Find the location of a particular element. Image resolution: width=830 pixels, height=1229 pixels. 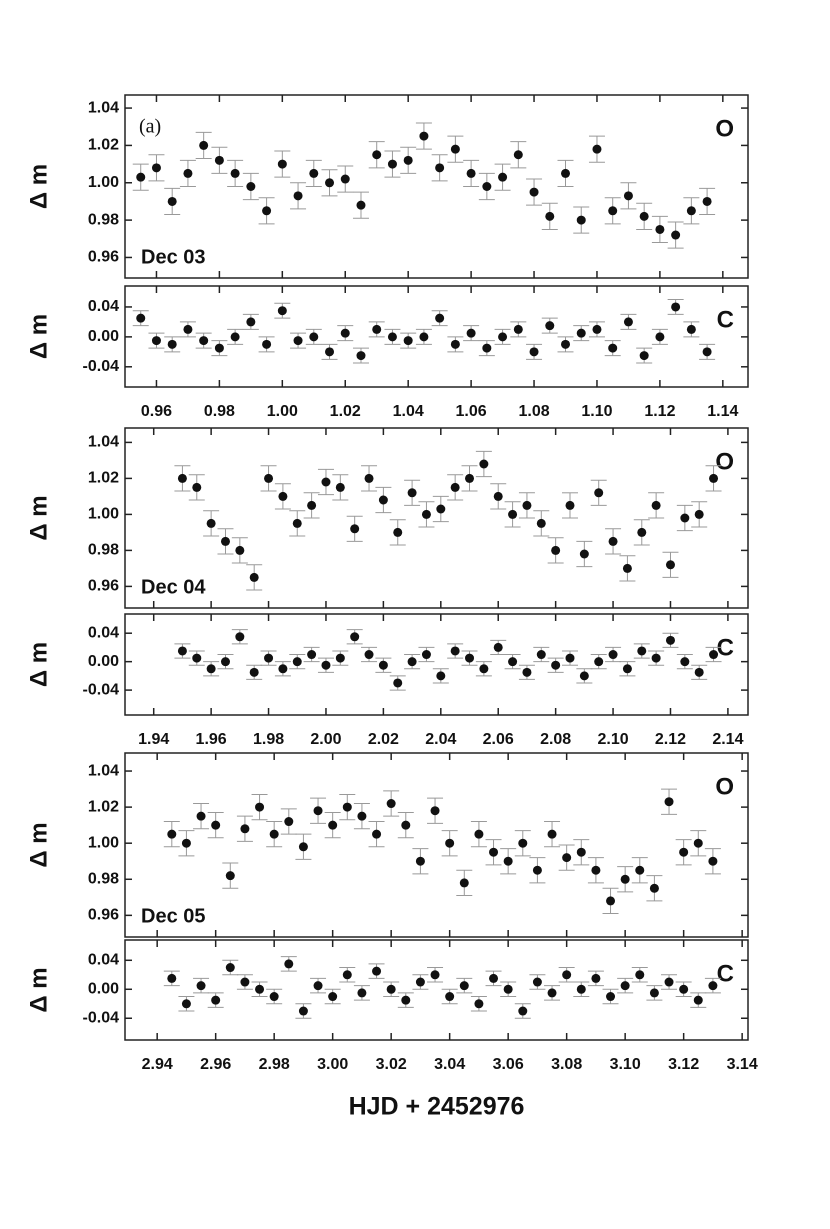

y-tick-label: 0.96 is located at coordinates (103, 257).